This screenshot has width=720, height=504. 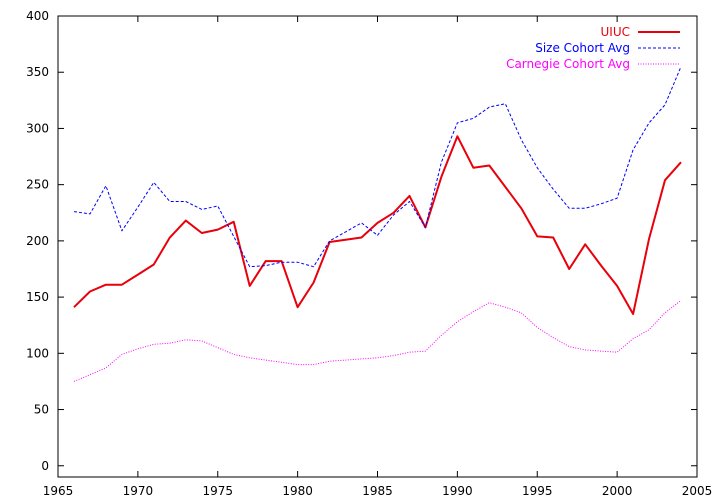 What do you see at coordinates (37, 297) in the screenshot?
I see `y-tick-label: 150` at bounding box center [37, 297].